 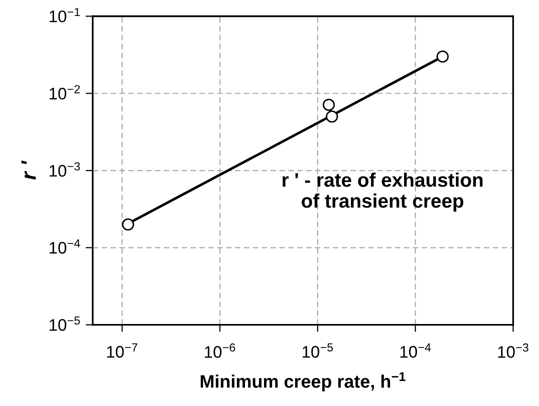 What do you see at coordinates (65, 15) in the screenshot?
I see `y-tick-label: 10$^{−1}$` at bounding box center [65, 15].